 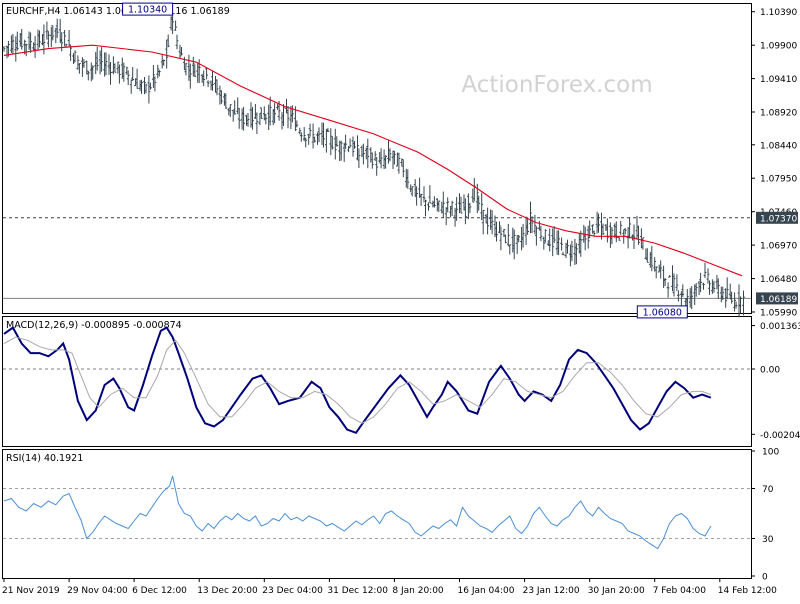 What do you see at coordinates (780, 327) in the screenshot?
I see `macd-tick-label: 0.001363` at bounding box center [780, 327].